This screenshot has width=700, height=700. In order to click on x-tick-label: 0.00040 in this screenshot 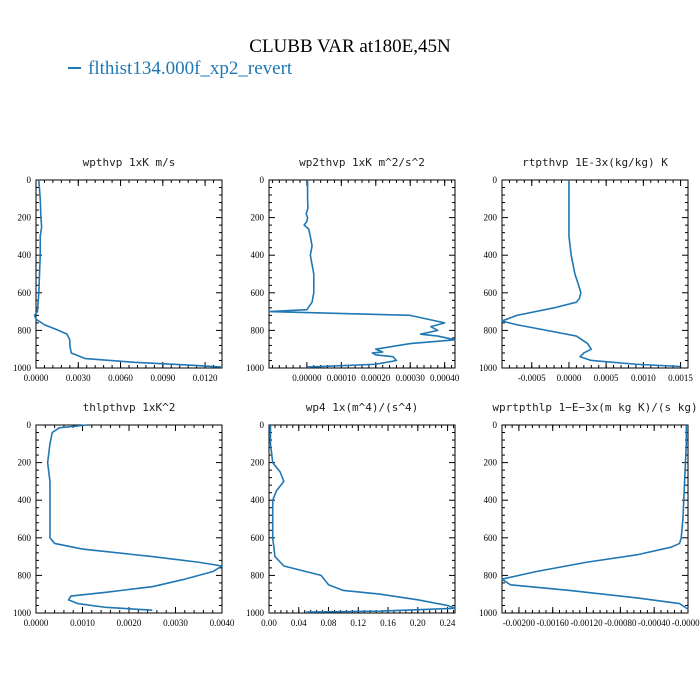, I will do `click(445, 378)`.